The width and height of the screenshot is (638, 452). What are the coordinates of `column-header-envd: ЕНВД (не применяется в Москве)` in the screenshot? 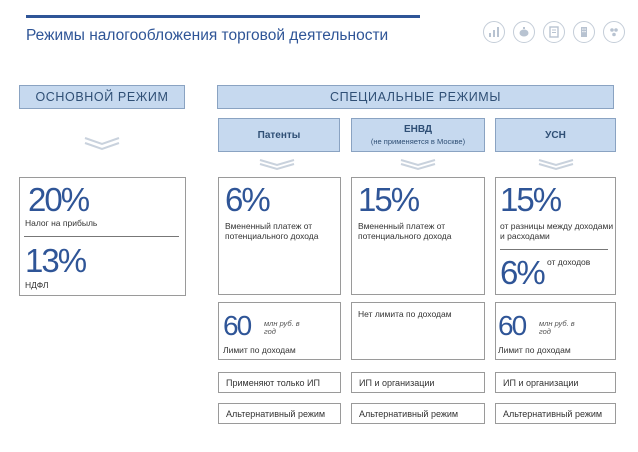 It's located at (418, 135).